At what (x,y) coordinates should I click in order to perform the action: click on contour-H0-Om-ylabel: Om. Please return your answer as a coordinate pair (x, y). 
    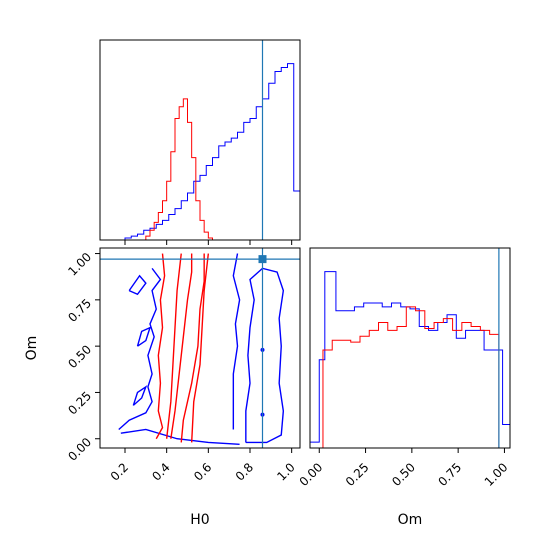
    Looking at the image, I should click on (32, 348).